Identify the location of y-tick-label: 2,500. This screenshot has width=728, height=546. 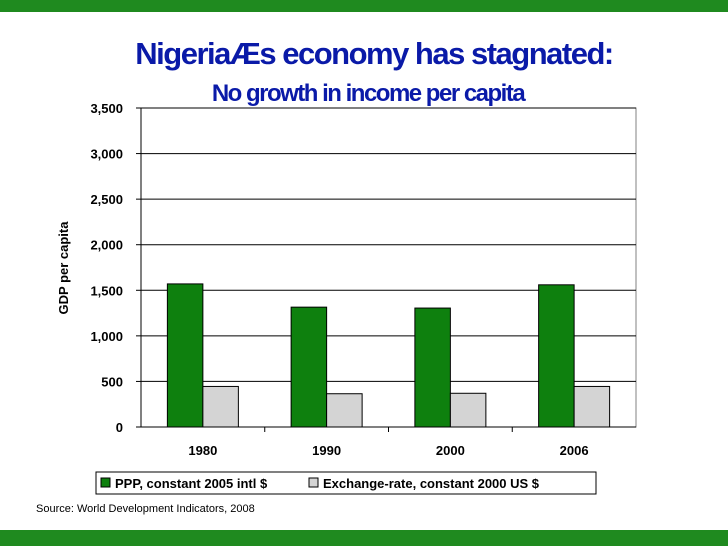
(106, 199).